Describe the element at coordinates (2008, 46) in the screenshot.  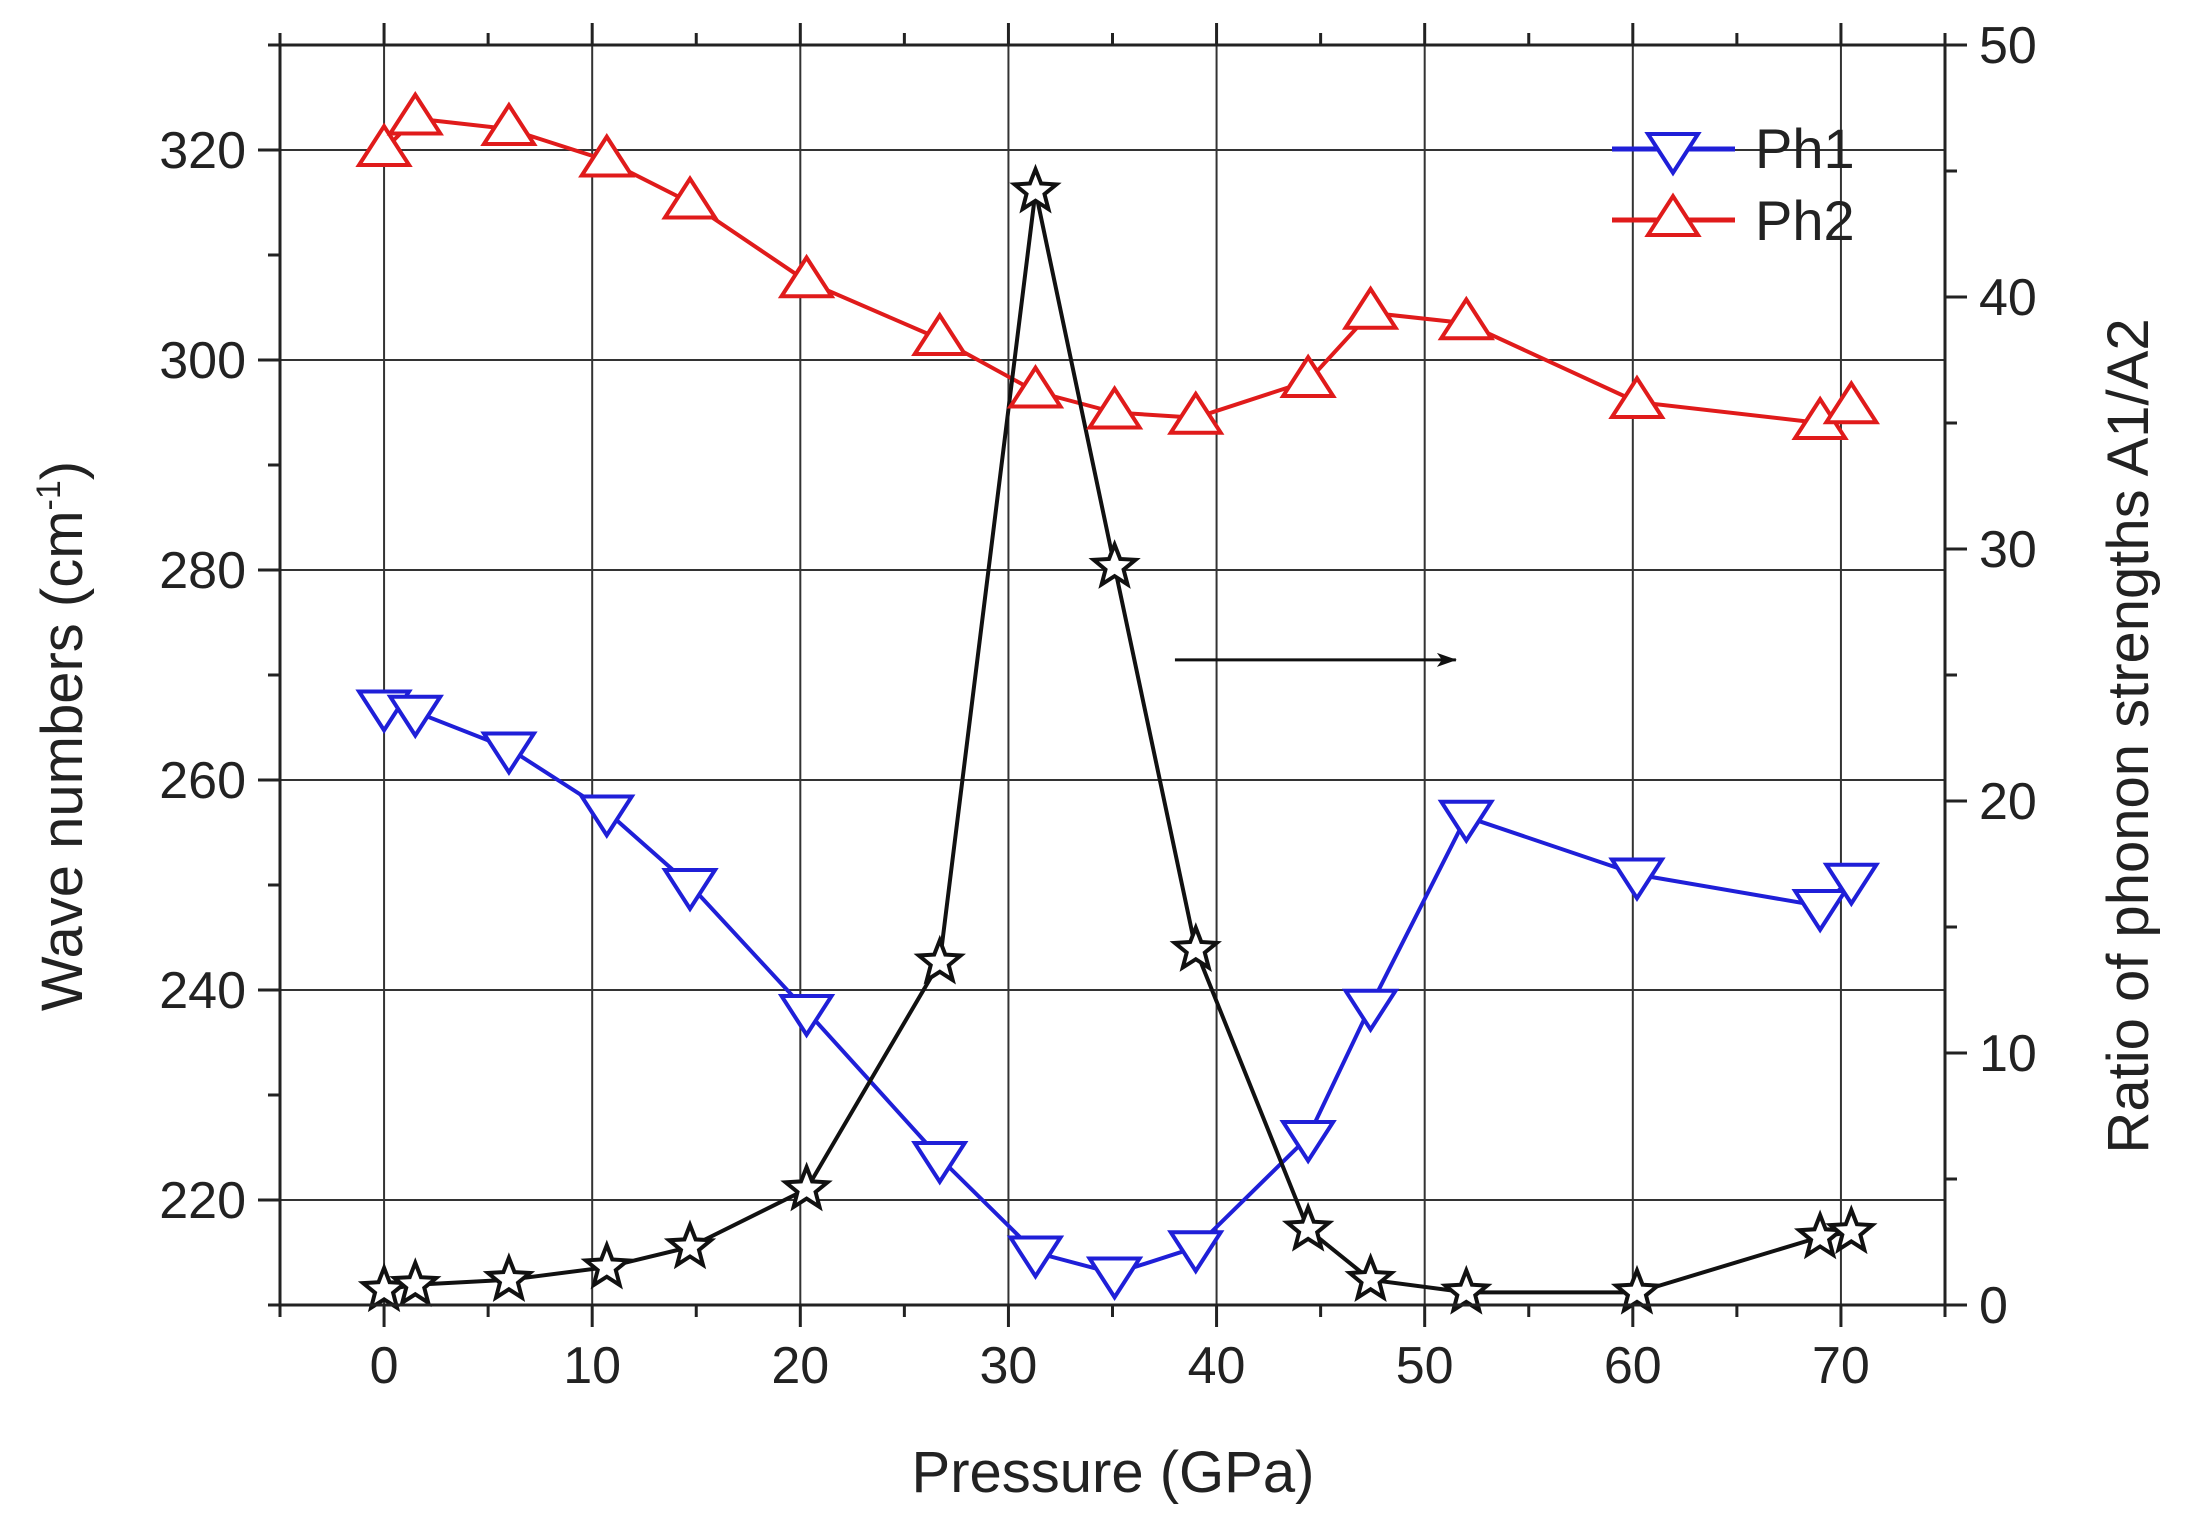
I see `y2-tick-label-50: 50` at that location.